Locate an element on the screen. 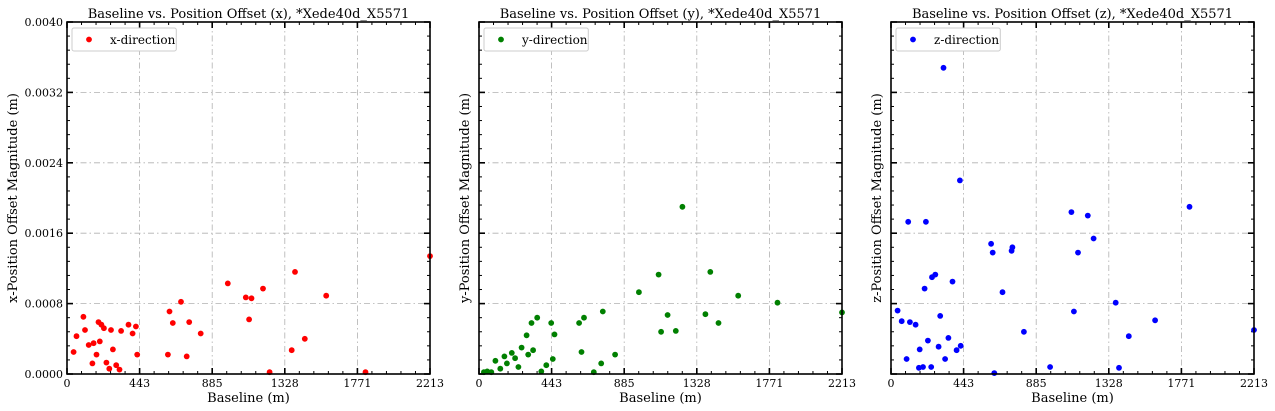  y-axis-label: x-Position Offset Magnitude (m) is located at coordinates (13, 198).